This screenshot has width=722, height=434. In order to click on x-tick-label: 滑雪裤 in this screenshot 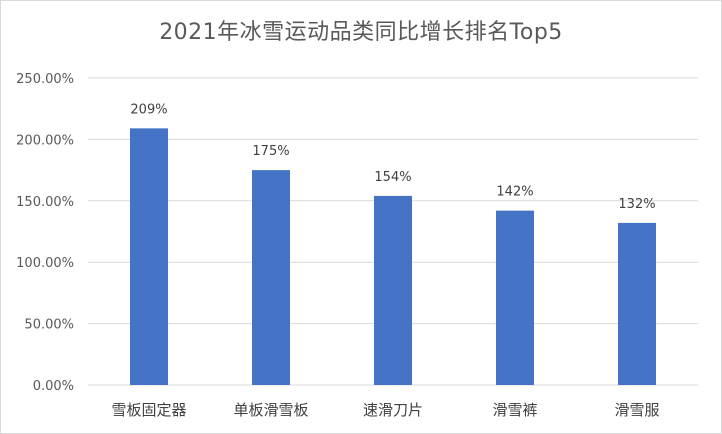, I will do `click(514, 410)`.